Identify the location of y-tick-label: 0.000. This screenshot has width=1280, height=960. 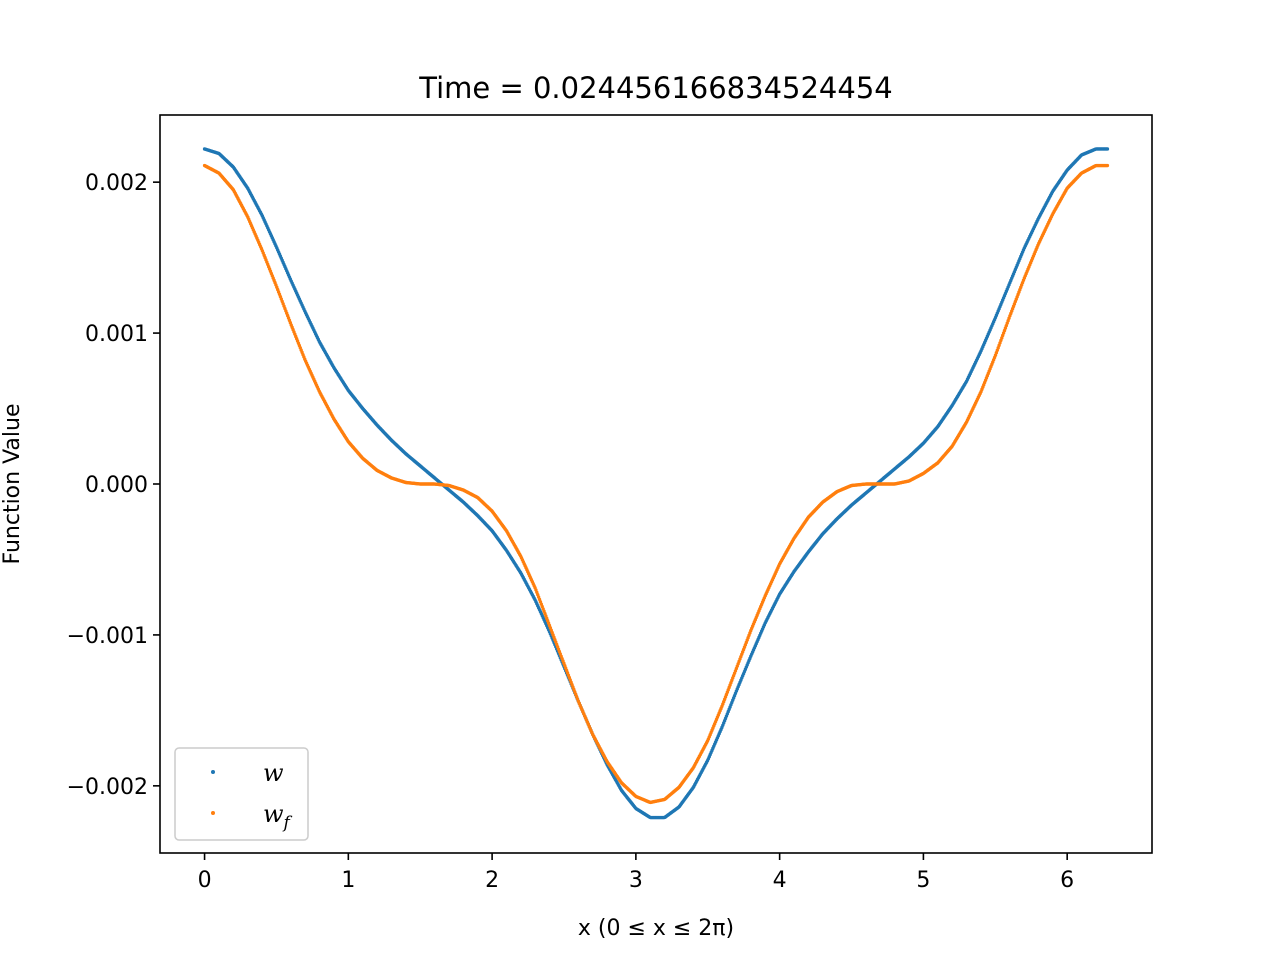
(116, 485).